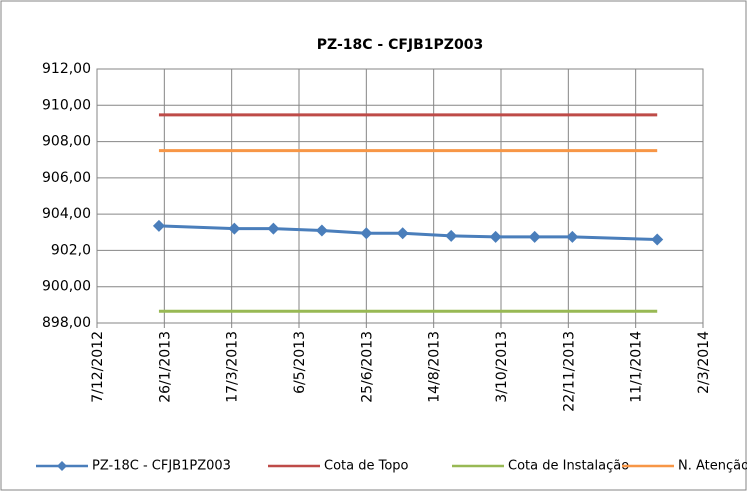  I want to click on legend-label: PZ-18C - CFJB1PZ003, so click(161, 466).